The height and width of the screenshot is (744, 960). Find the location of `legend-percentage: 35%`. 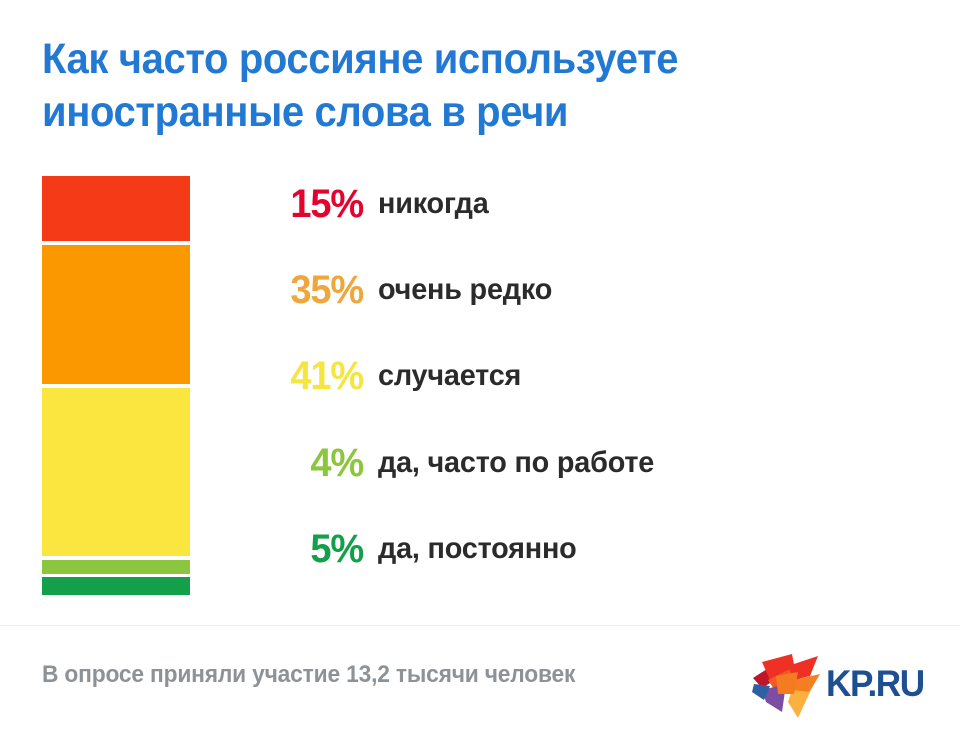

legend-percentage: 35% is located at coordinates (327, 290).